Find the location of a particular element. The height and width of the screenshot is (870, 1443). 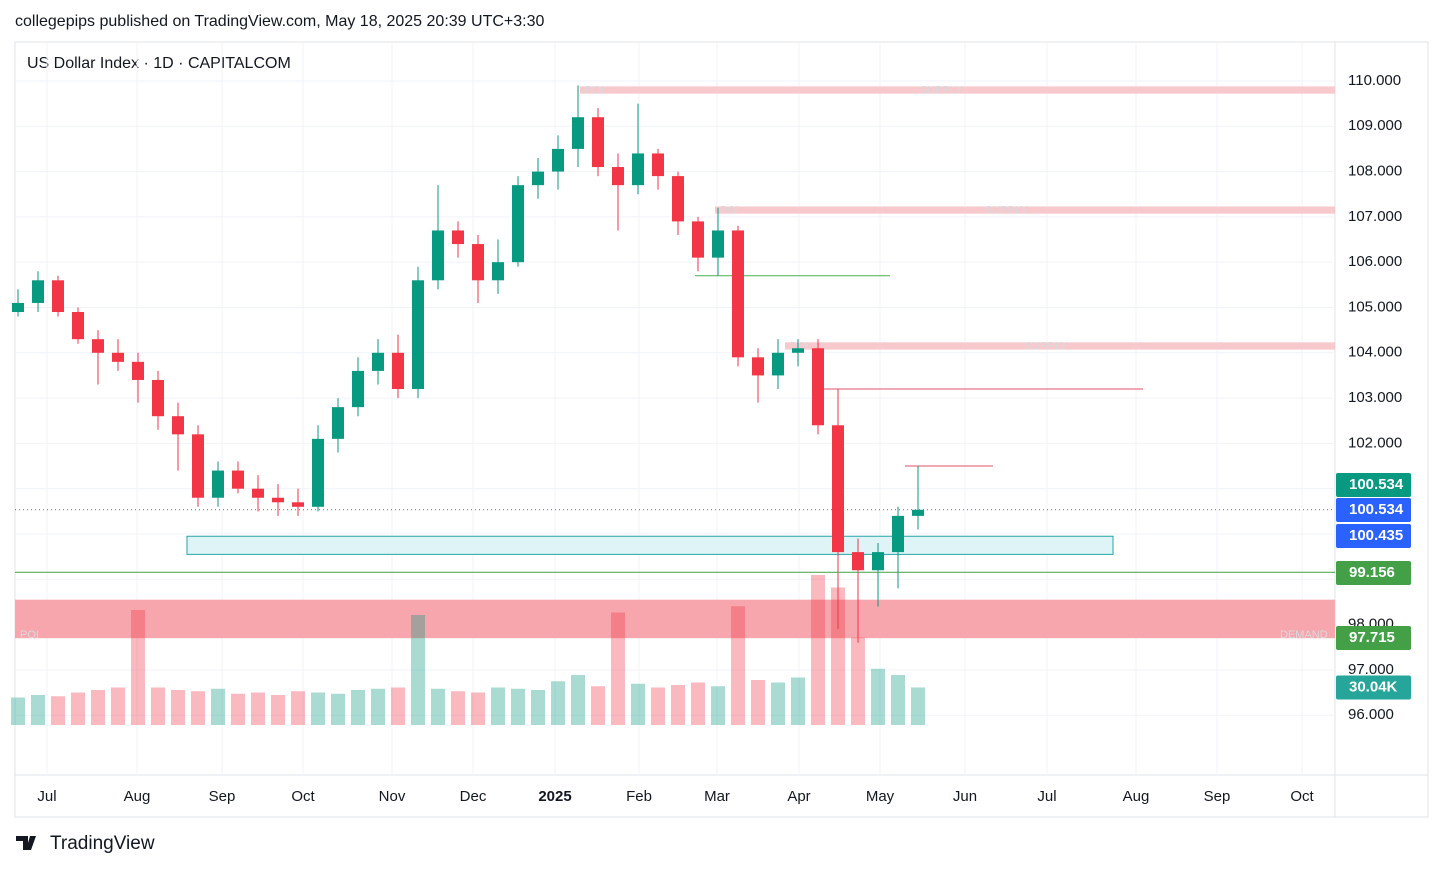

volume-badge is located at coordinates (1373, 687).